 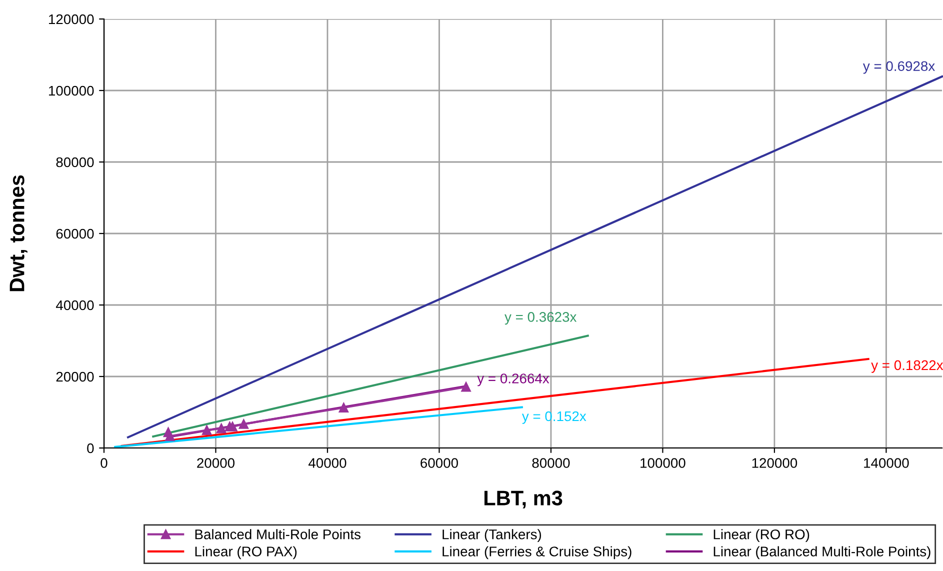 I want to click on legend-label: Linear (Tankers), so click(x=492, y=535).